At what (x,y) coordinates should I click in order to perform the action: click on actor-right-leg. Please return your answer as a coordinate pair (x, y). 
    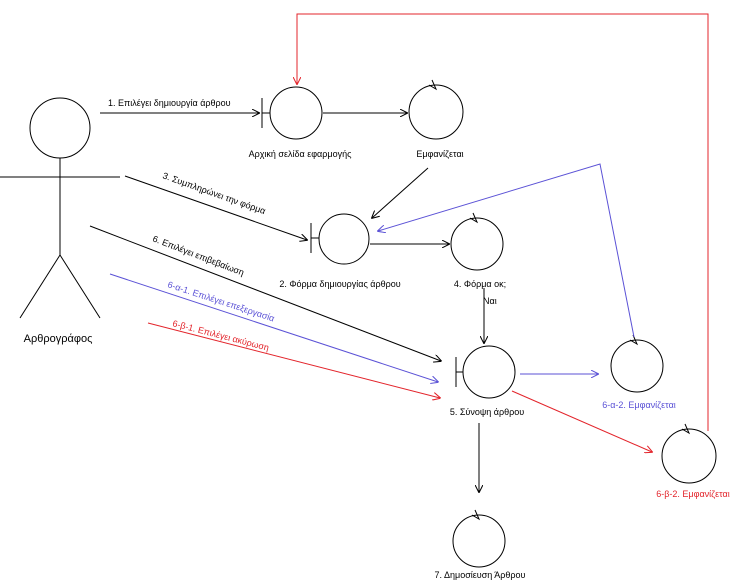
    Looking at the image, I should click on (80, 286).